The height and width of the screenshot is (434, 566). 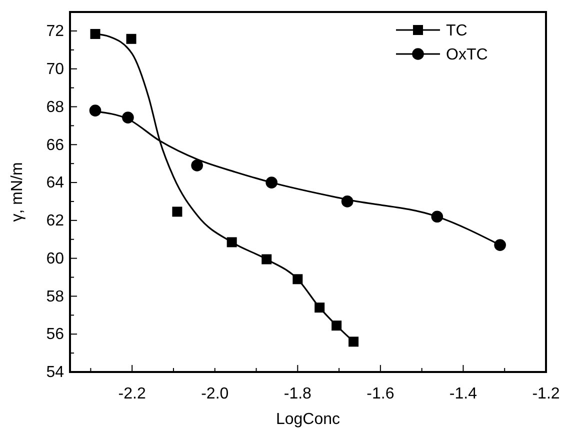 I want to click on legend-label: OxTC, so click(x=467, y=55).